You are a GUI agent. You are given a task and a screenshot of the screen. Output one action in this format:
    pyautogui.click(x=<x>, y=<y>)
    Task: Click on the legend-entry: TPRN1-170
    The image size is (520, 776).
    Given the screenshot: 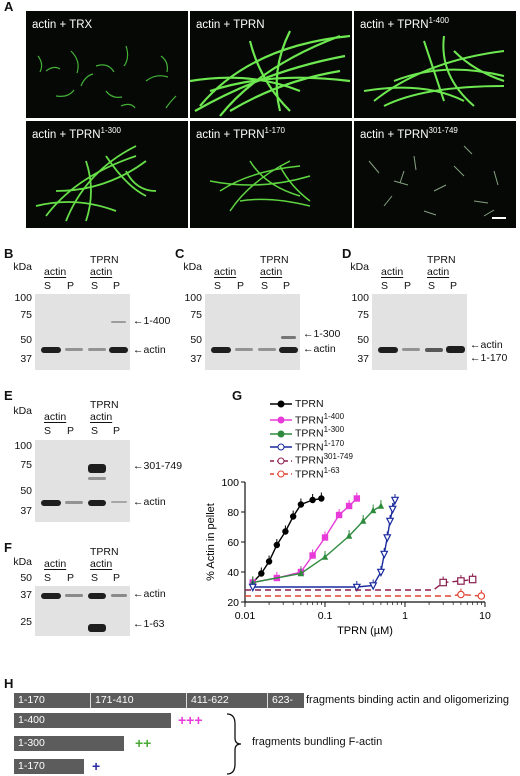 What is the action you would take?
    pyautogui.click(x=307, y=446)
    